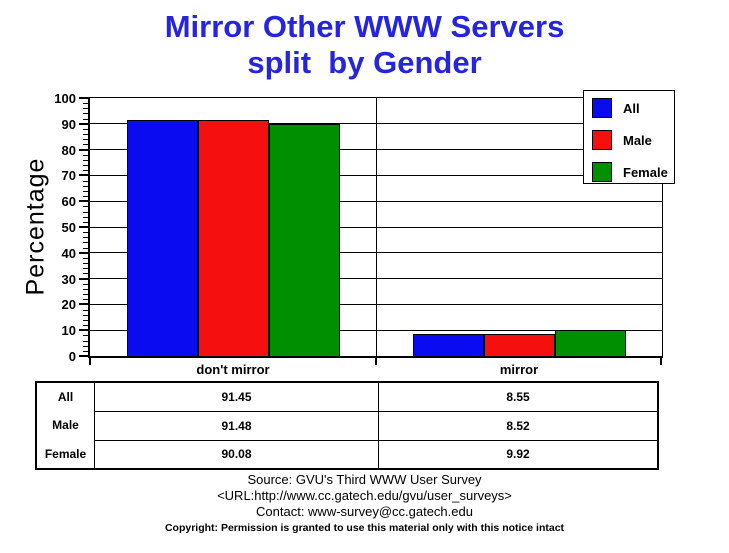 The image size is (729, 553). What do you see at coordinates (448, 345) in the screenshot?
I see `bar-all-mirror` at bounding box center [448, 345].